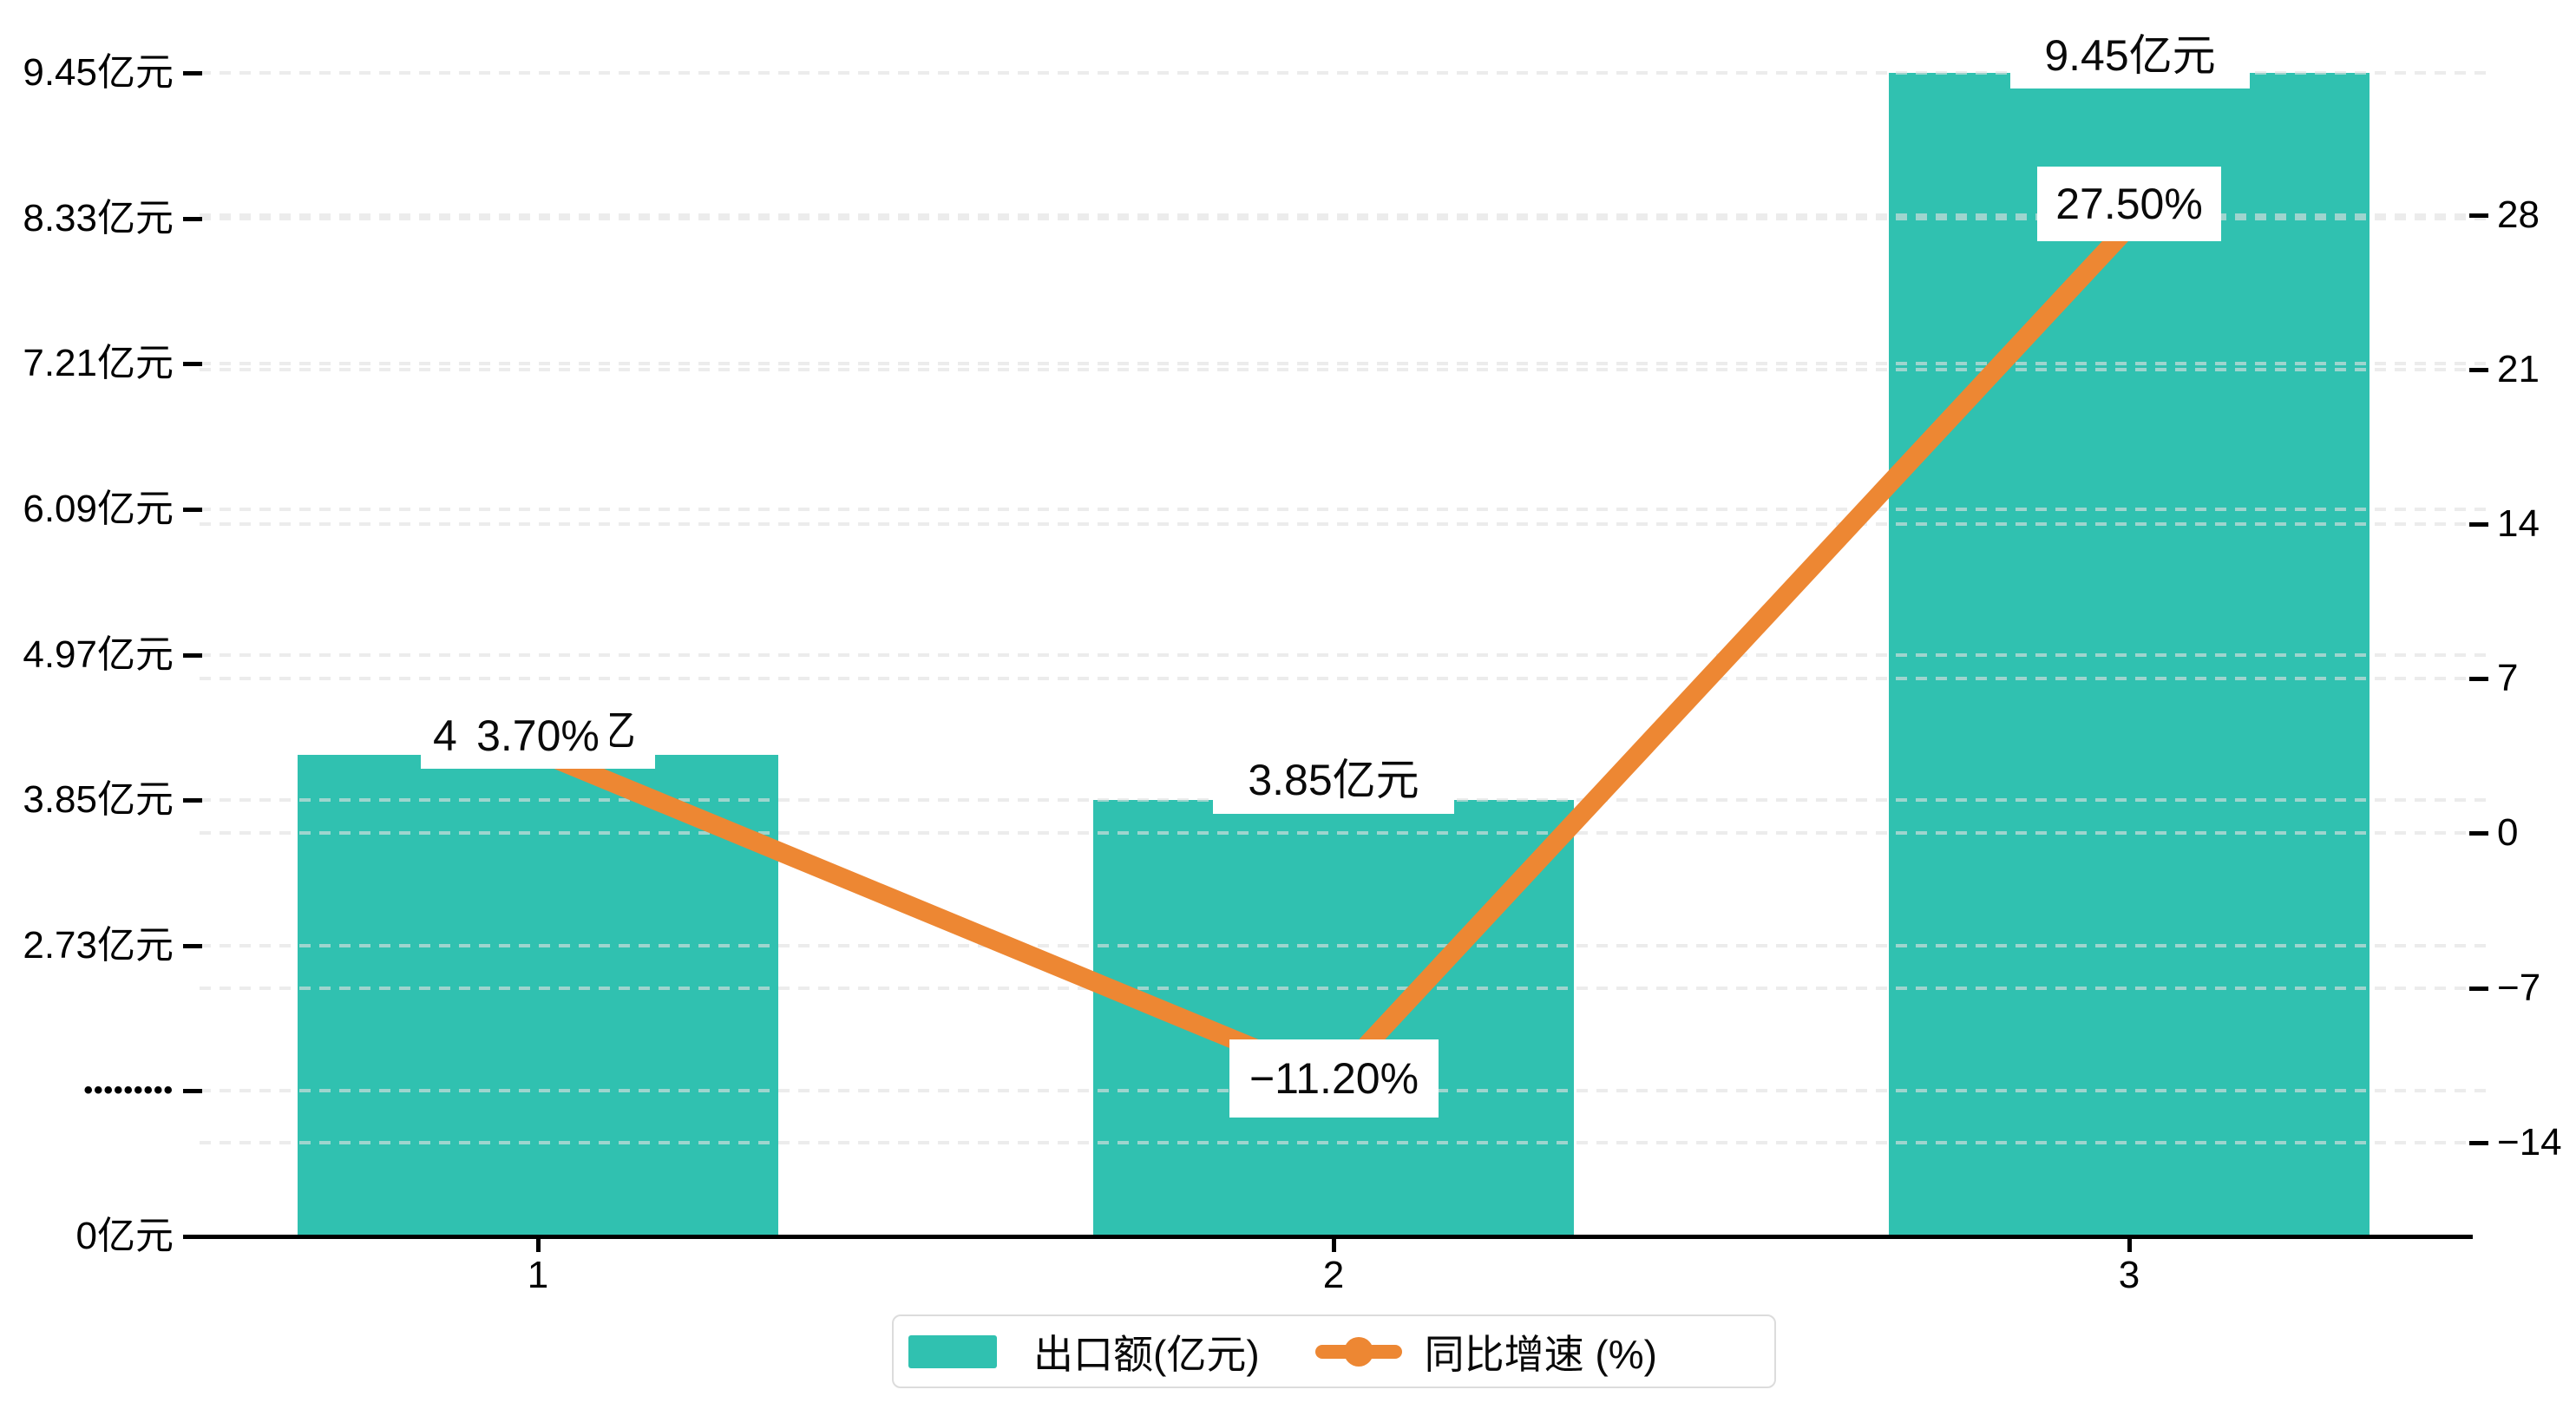  Describe the element at coordinates (2508, 678) in the screenshot. I see `right-axis-tick-label: 7` at that location.